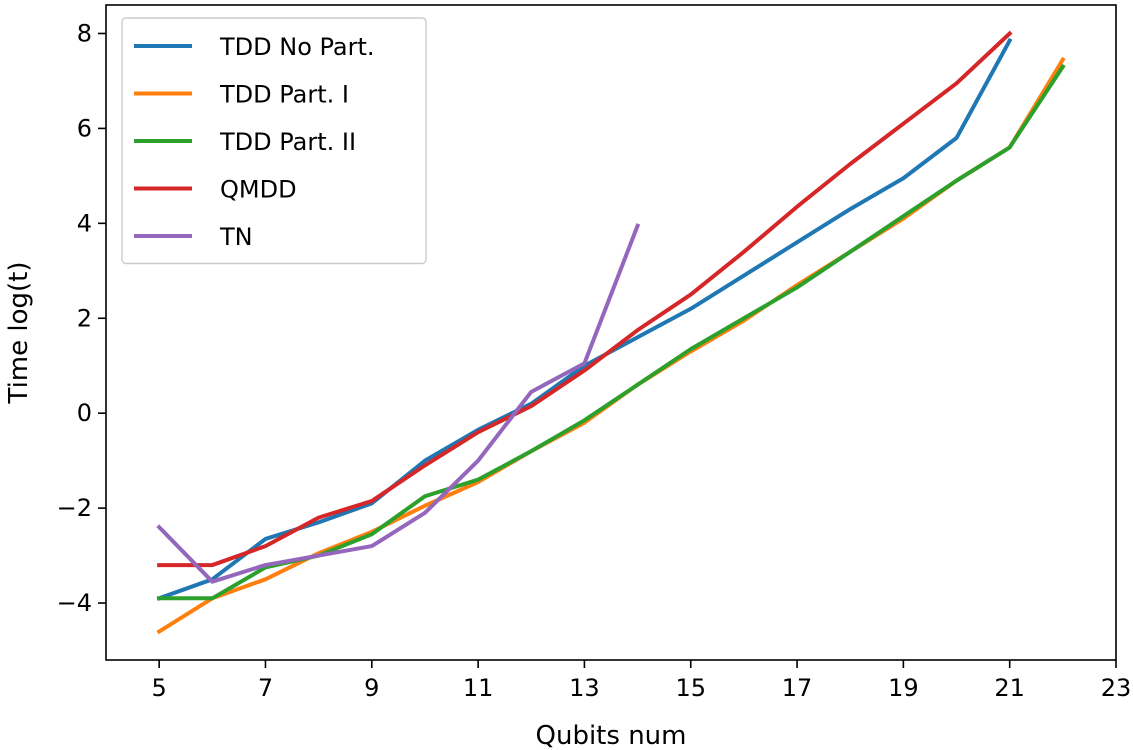 The height and width of the screenshot is (750, 1133). I want to click on legend-label: TN, so click(236, 237).